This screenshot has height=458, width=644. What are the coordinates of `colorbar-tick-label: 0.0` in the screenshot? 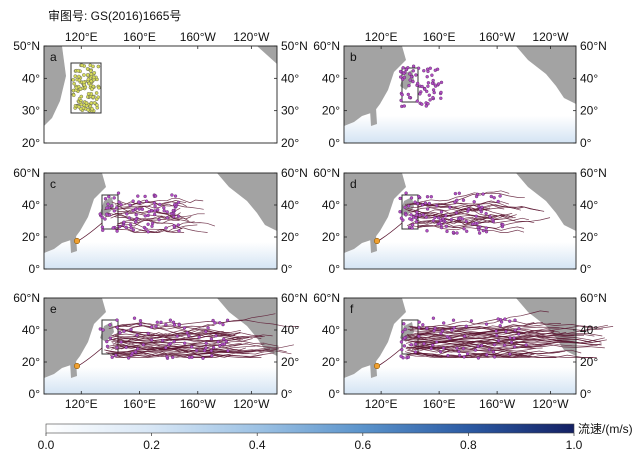 It's located at (46, 445).